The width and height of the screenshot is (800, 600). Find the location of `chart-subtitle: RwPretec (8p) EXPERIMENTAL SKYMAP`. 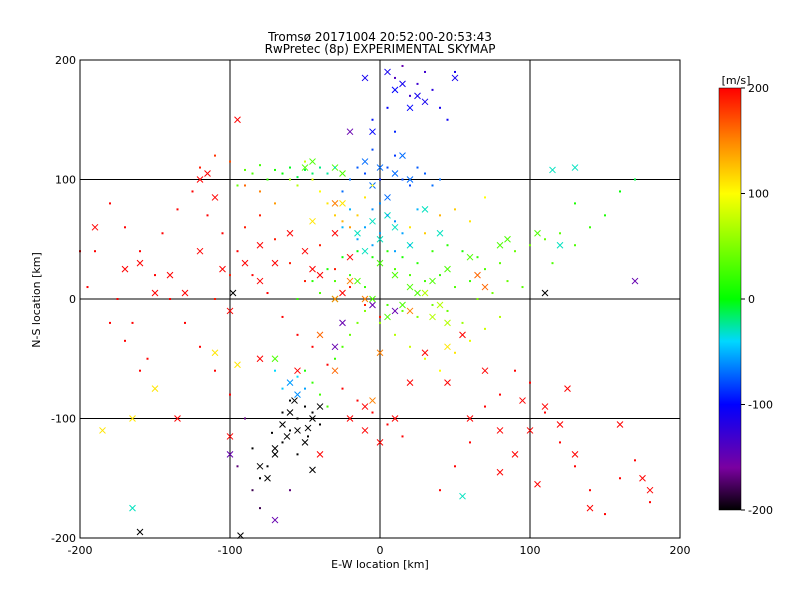

chart-subtitle: RwPretec (8p) EXPERIMENTAL SKYMAP is located at coordinates (380, 49).